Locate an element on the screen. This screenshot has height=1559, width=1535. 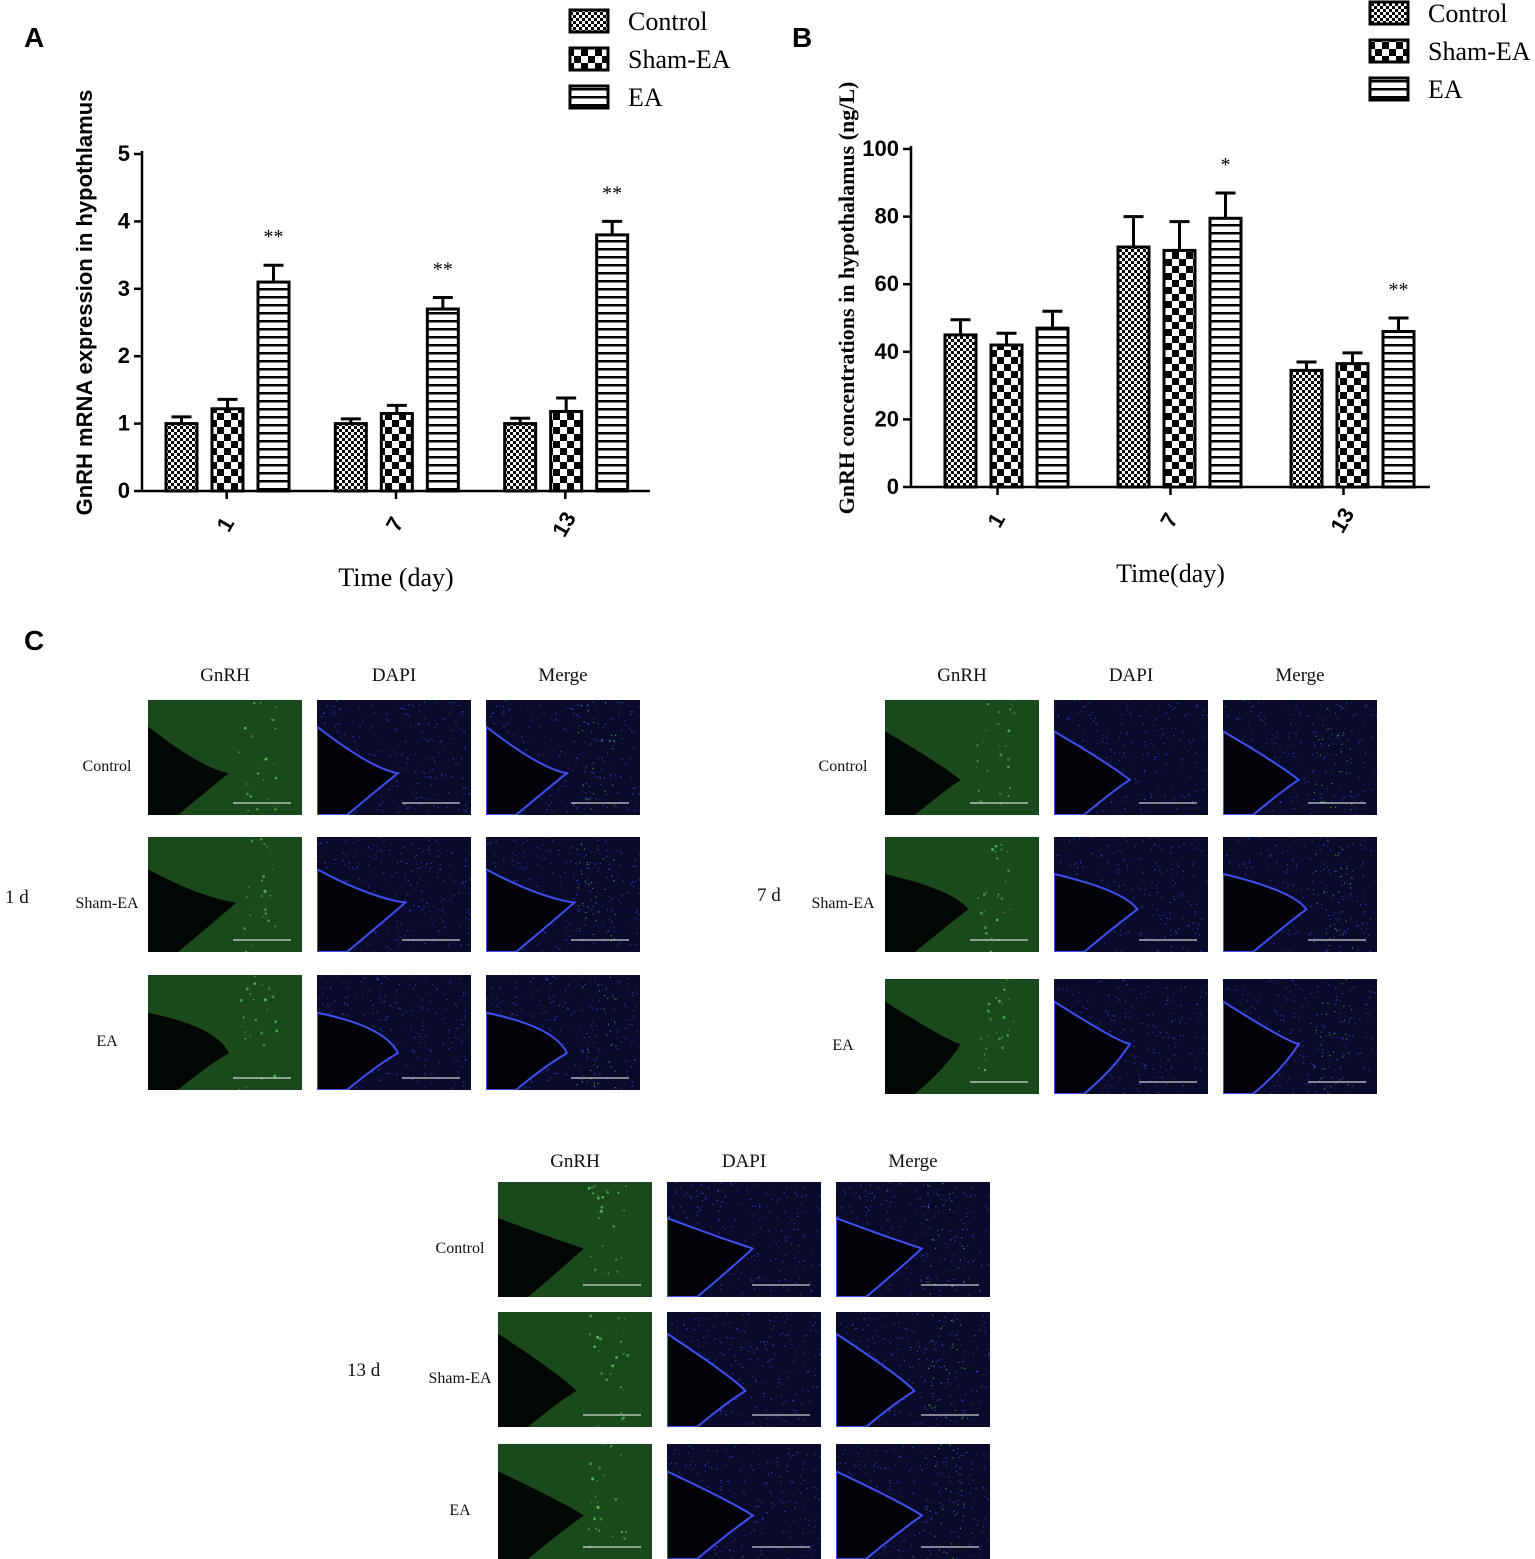
significance-mark: * is located at coordinates (1226, 165).